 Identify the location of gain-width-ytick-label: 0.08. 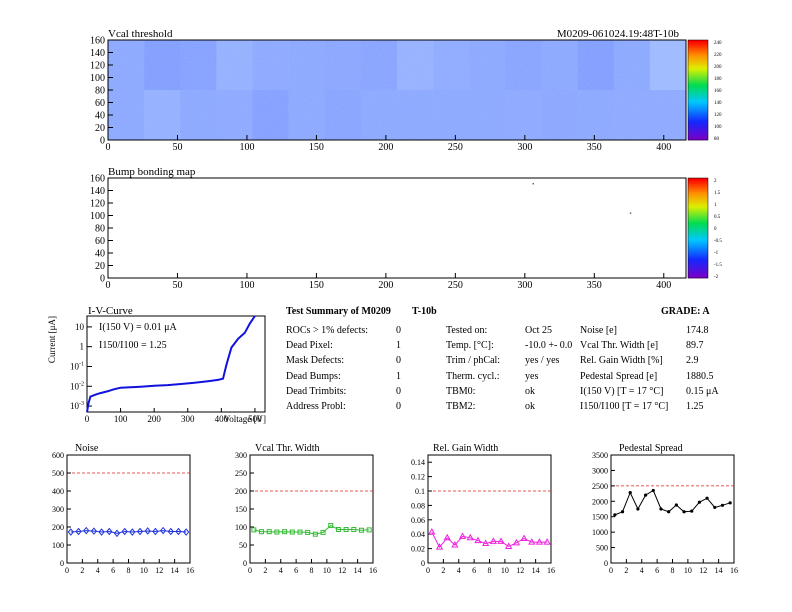
(418, 505).